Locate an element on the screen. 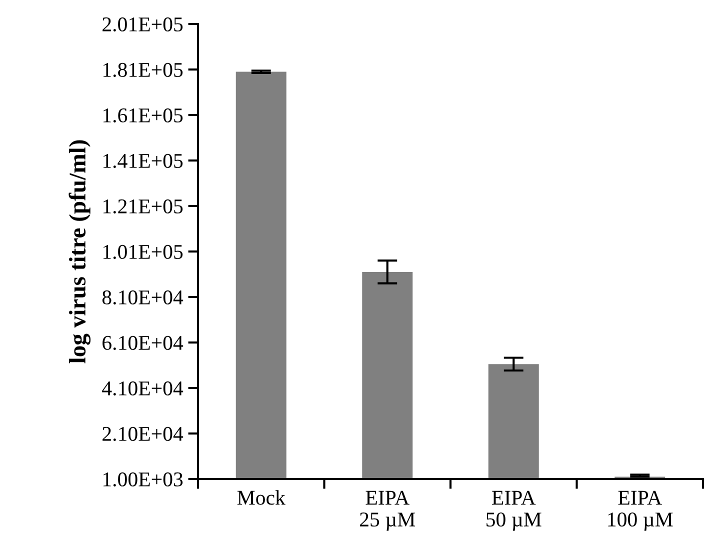 The image size is (705, 556). x-tick-label: EIPA 50 µM is located at coordinates (514, 510).